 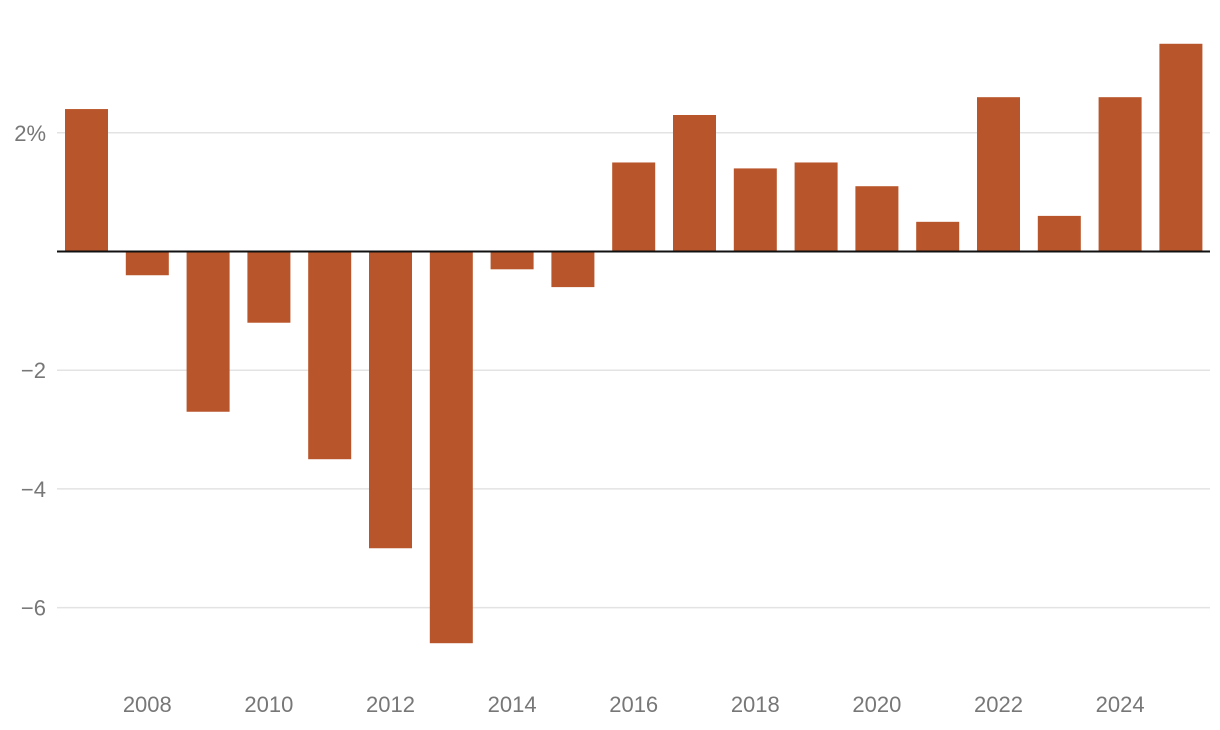 What do you see at coordinates (877, 219) in the screenshot?
I see `bar-2020` at bounding box center [877, 219].